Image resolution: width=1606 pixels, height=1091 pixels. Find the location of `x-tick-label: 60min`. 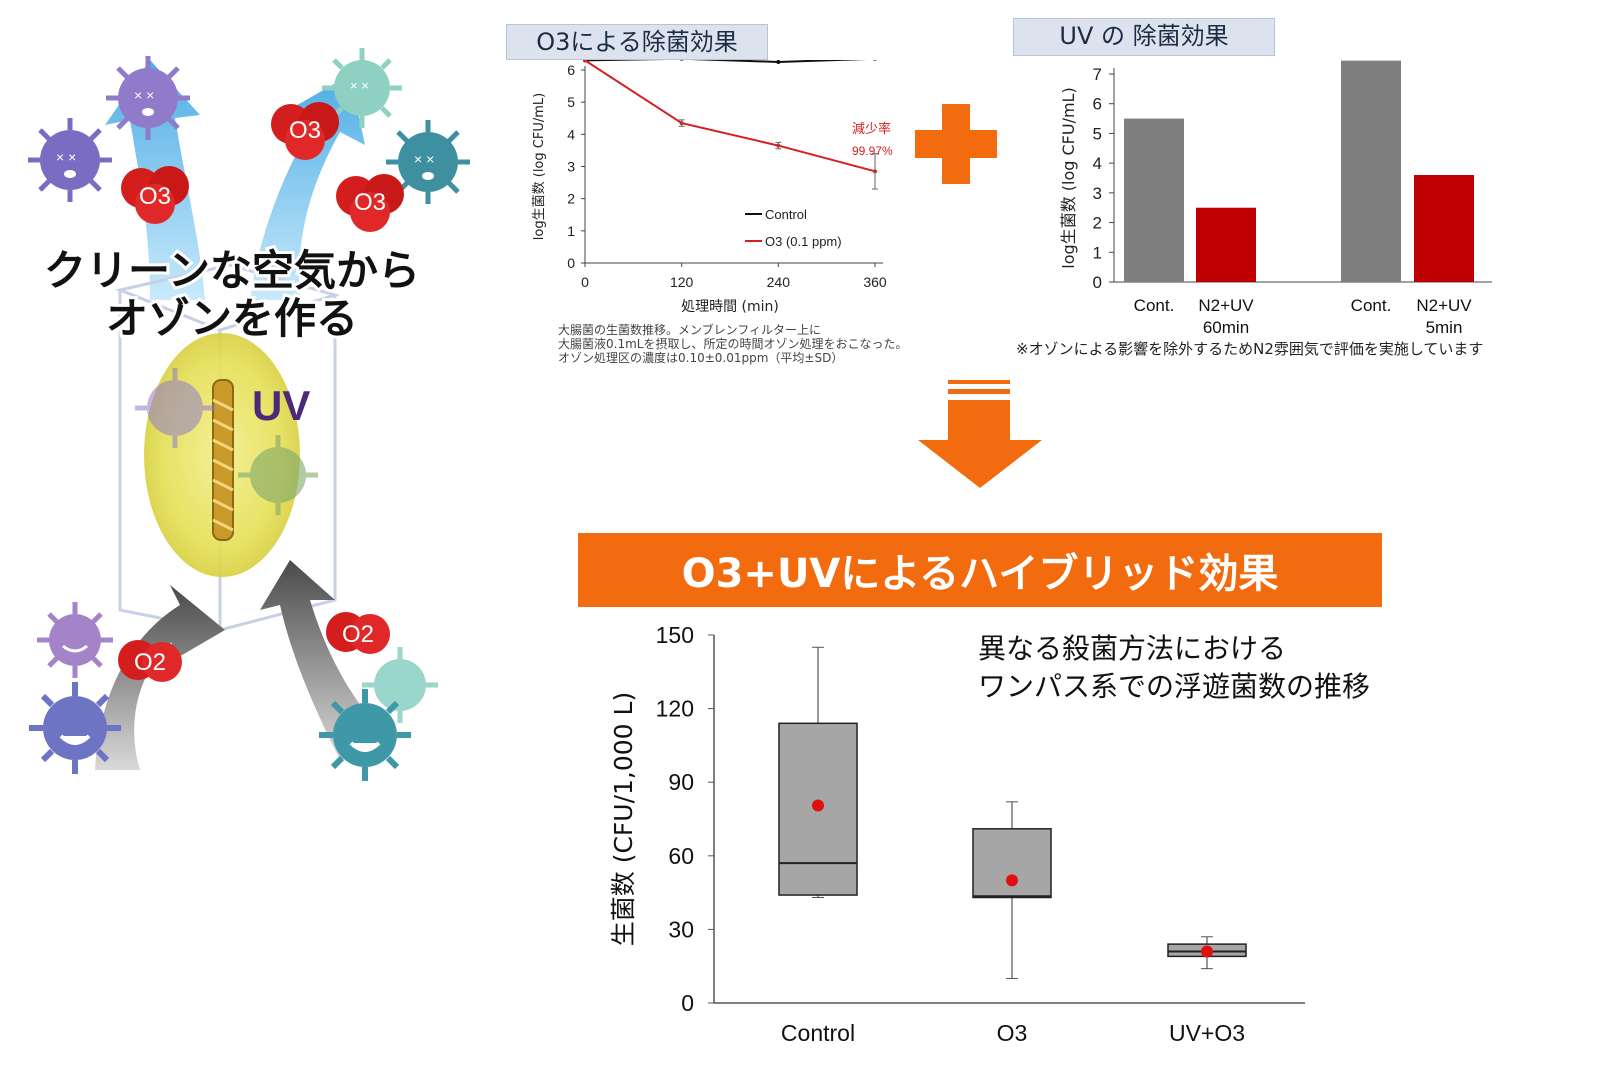

x-tick-label: 60min is located at coordinates (1226, 327).